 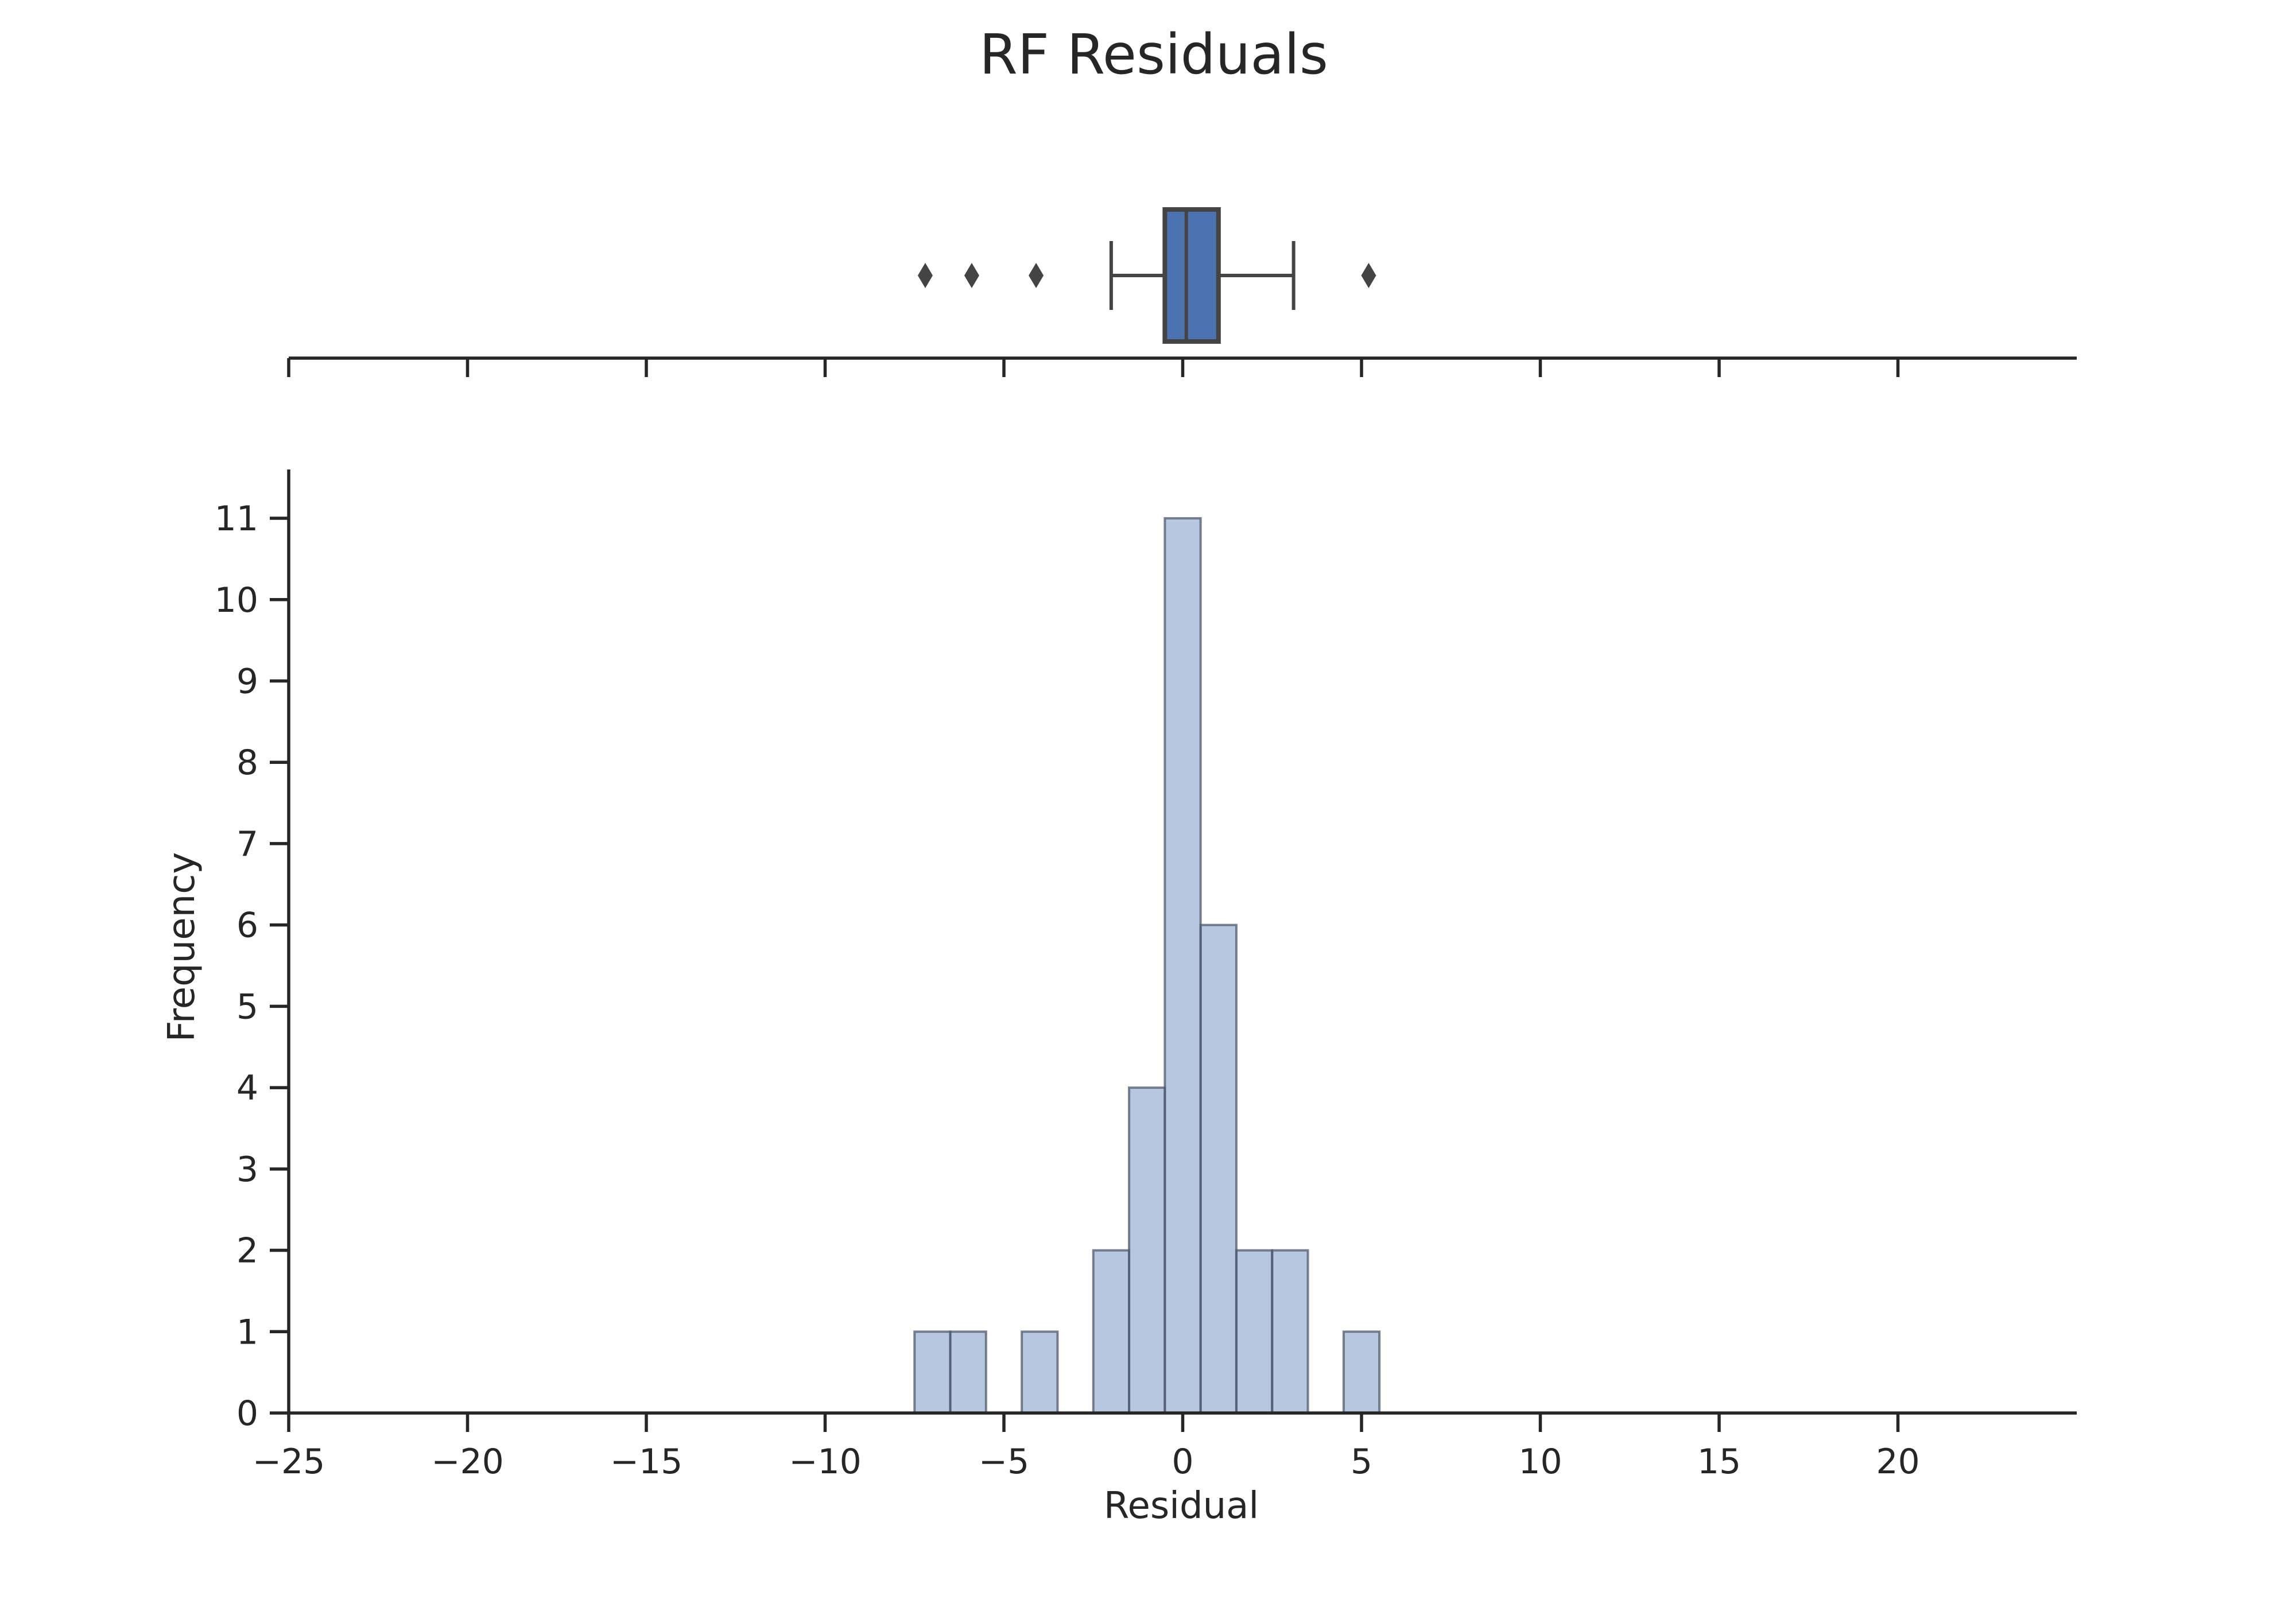 I want to click on x-tick-label: 5, so click(x=1361, y=1462).